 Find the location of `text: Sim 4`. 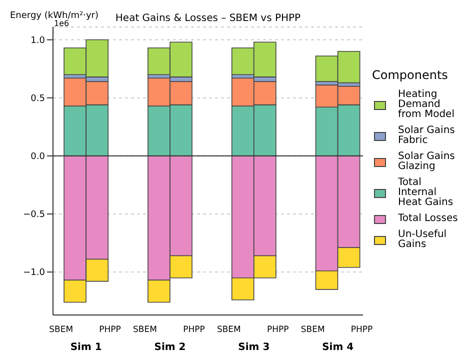

text: Sim 4 is located at coordinates (338, 348).